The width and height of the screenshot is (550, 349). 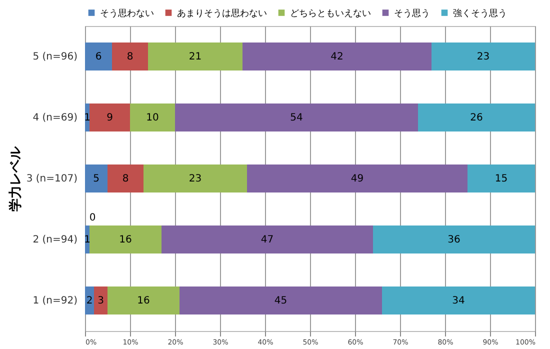 I want to click on legend-label: そう思う, so click(x=412, y=13).